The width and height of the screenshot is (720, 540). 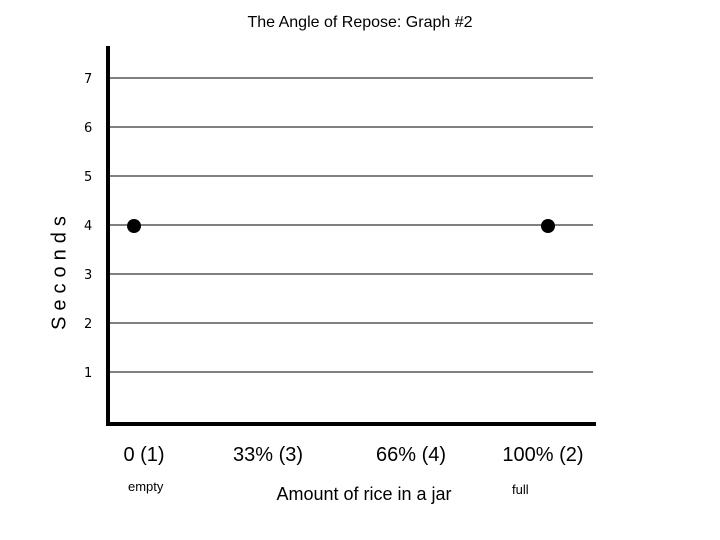 I want to click on data-points, so click(x=341, y=226).